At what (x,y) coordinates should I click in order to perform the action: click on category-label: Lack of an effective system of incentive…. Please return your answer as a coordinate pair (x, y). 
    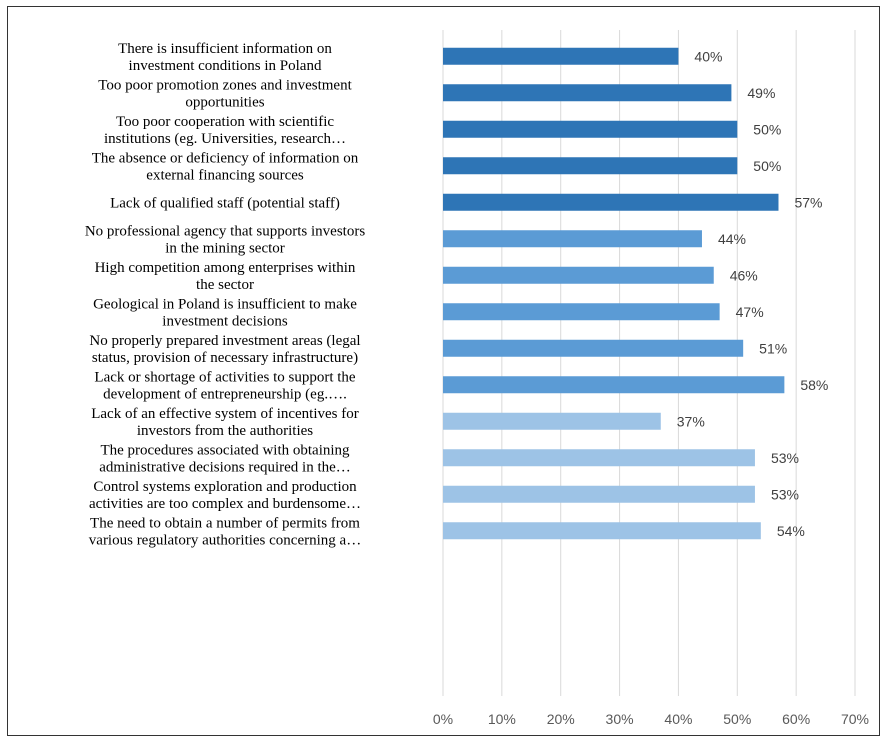
    Looking at the image, I should click on (225, 422).